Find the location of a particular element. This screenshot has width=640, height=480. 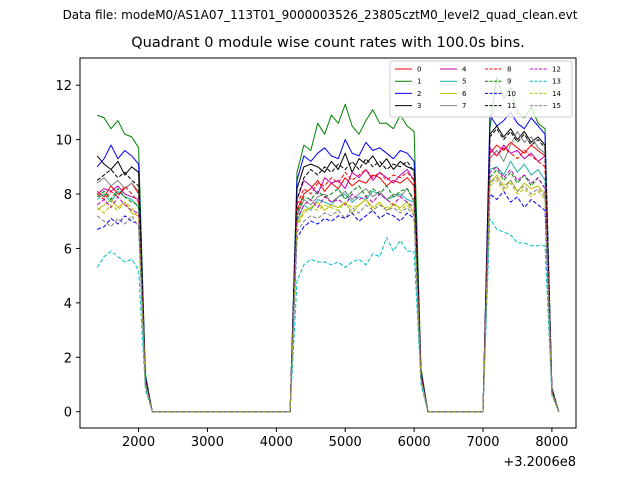

legend-label-9: 9 is located at coordinates (509, 82).